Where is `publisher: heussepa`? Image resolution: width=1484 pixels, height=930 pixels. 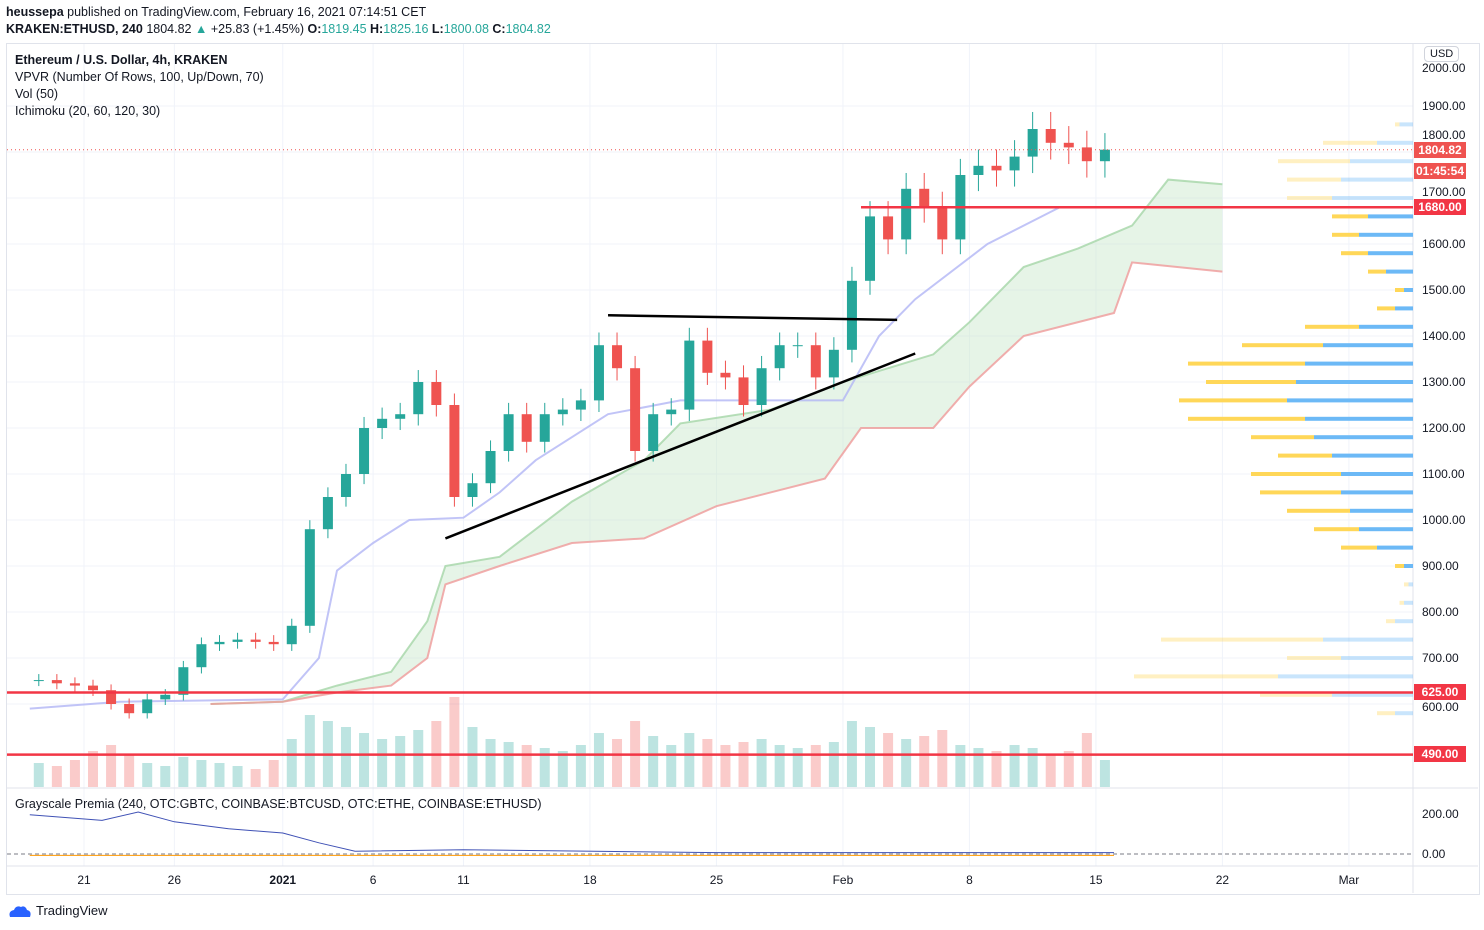 publisher: heussepa is located at coordinates (35, 12).